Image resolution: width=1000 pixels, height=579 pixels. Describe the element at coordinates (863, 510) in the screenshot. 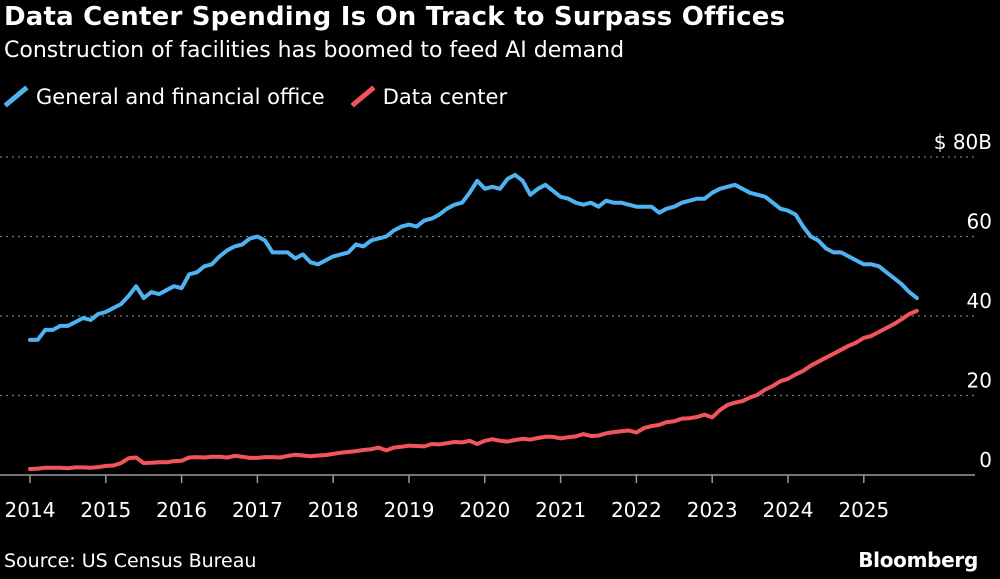

I see `x-tick-label-2025: 2025` at that location.